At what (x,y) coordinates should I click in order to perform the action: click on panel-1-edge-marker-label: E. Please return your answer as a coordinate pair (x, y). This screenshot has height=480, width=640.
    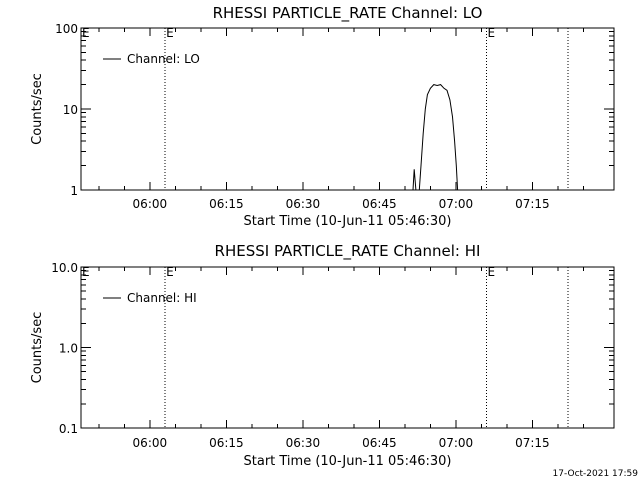
    Looking at the image, I should click on (86, 33).